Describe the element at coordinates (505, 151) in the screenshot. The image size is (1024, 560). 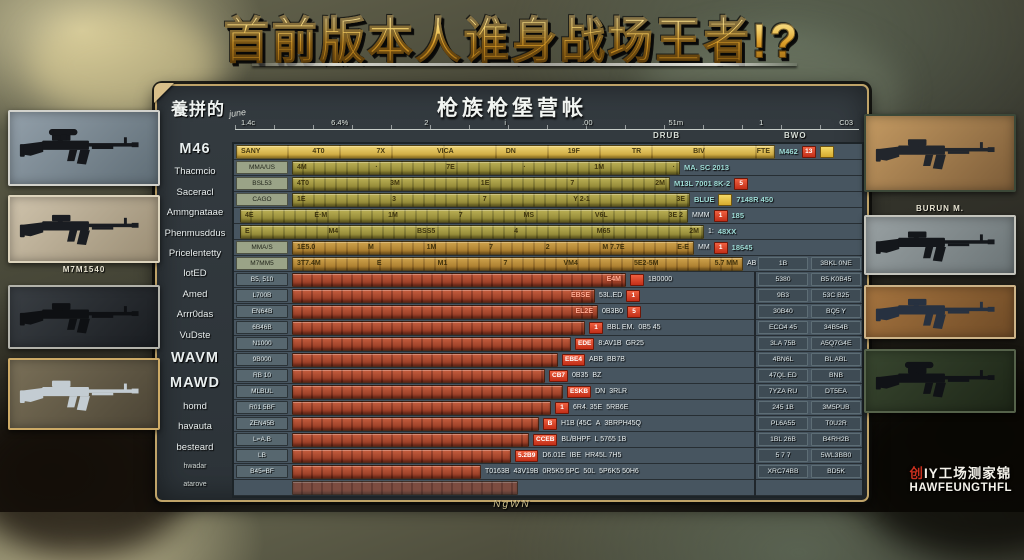
I see `stat-bar: SANY 4T0 7X VICA DN 19F TR BIV FTE` at that location.